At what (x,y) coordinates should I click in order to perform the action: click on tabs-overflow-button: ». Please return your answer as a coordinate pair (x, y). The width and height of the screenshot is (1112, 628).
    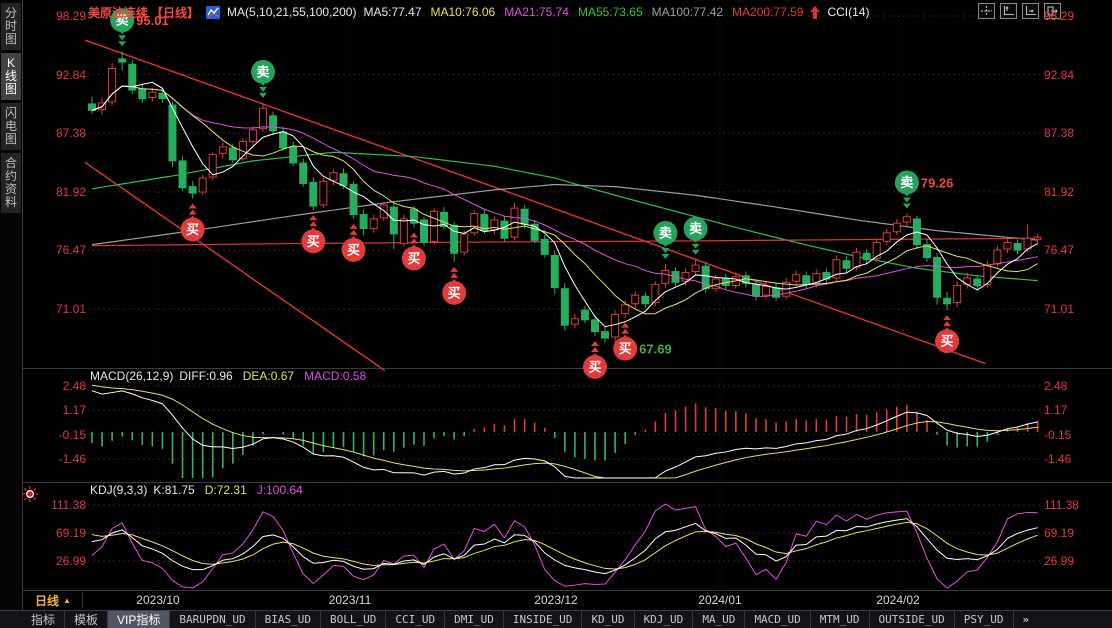
    Looking at the image, I should click on (1026, 619).